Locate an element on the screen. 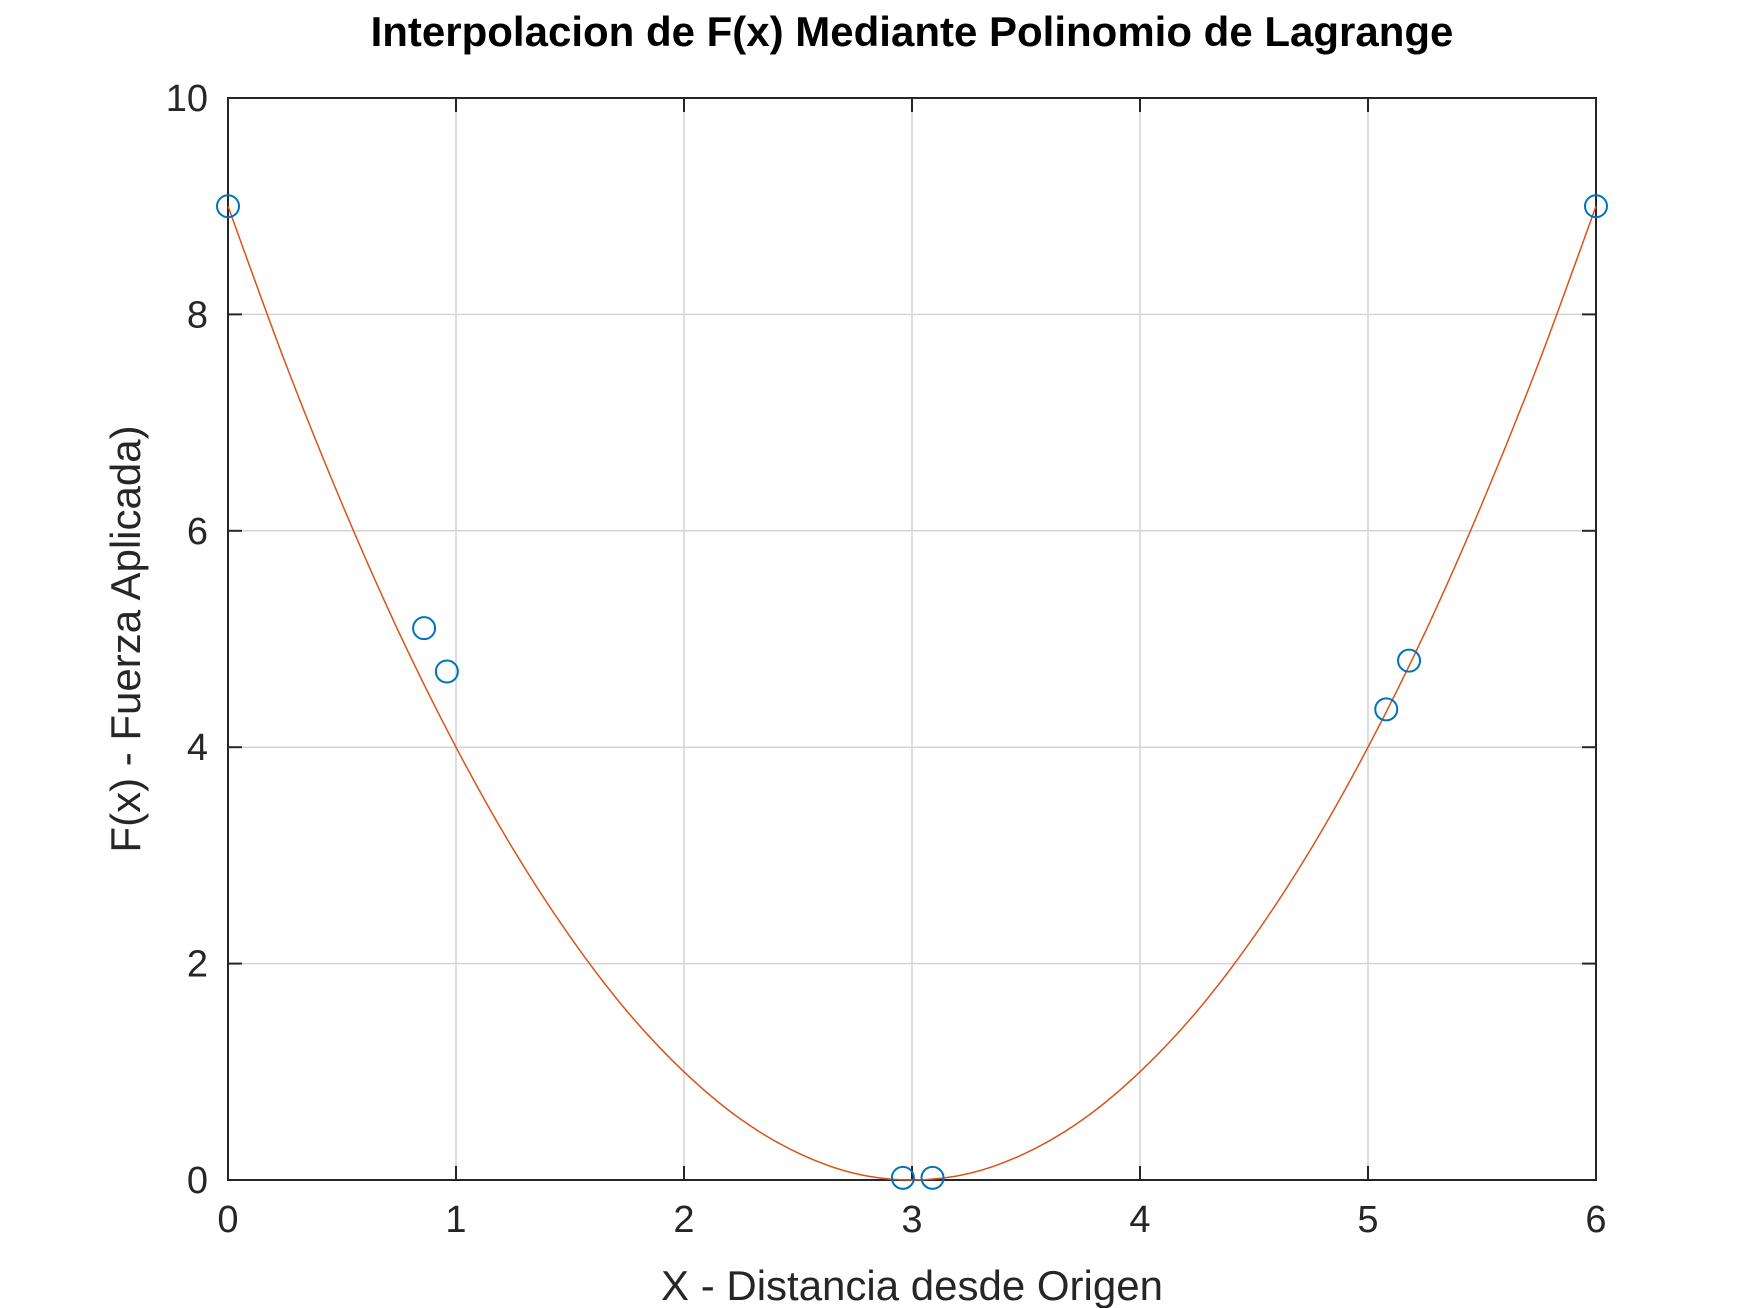 The width and height of the screenshot is (1744, 1308). y-tick-label: 8 is located at coordinates (197, 315).